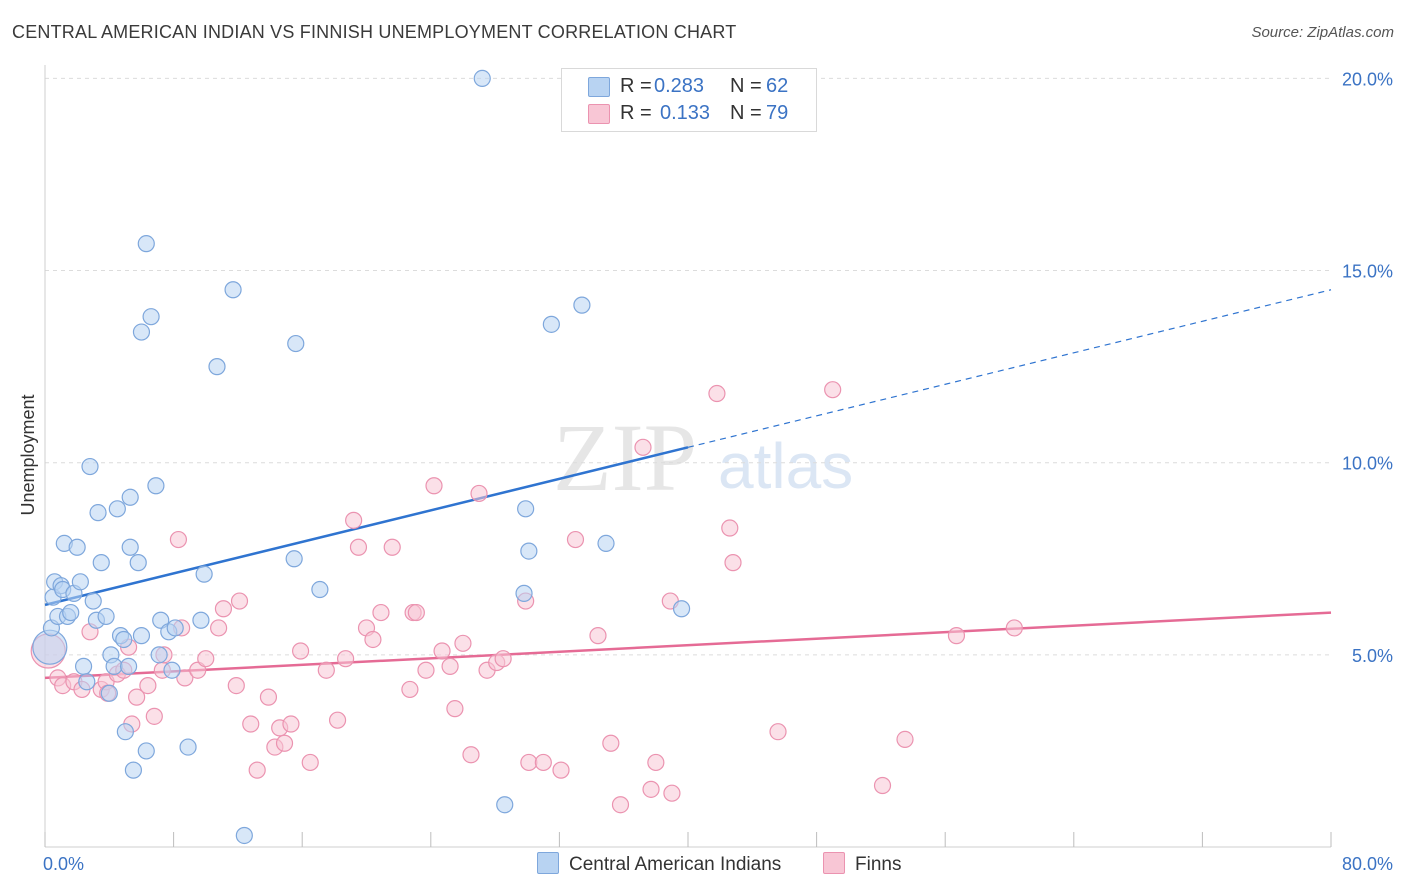  Describe the element at coordinates (703, 457) in the screenshot. I see `watermark: ZIP atlas` at that location.